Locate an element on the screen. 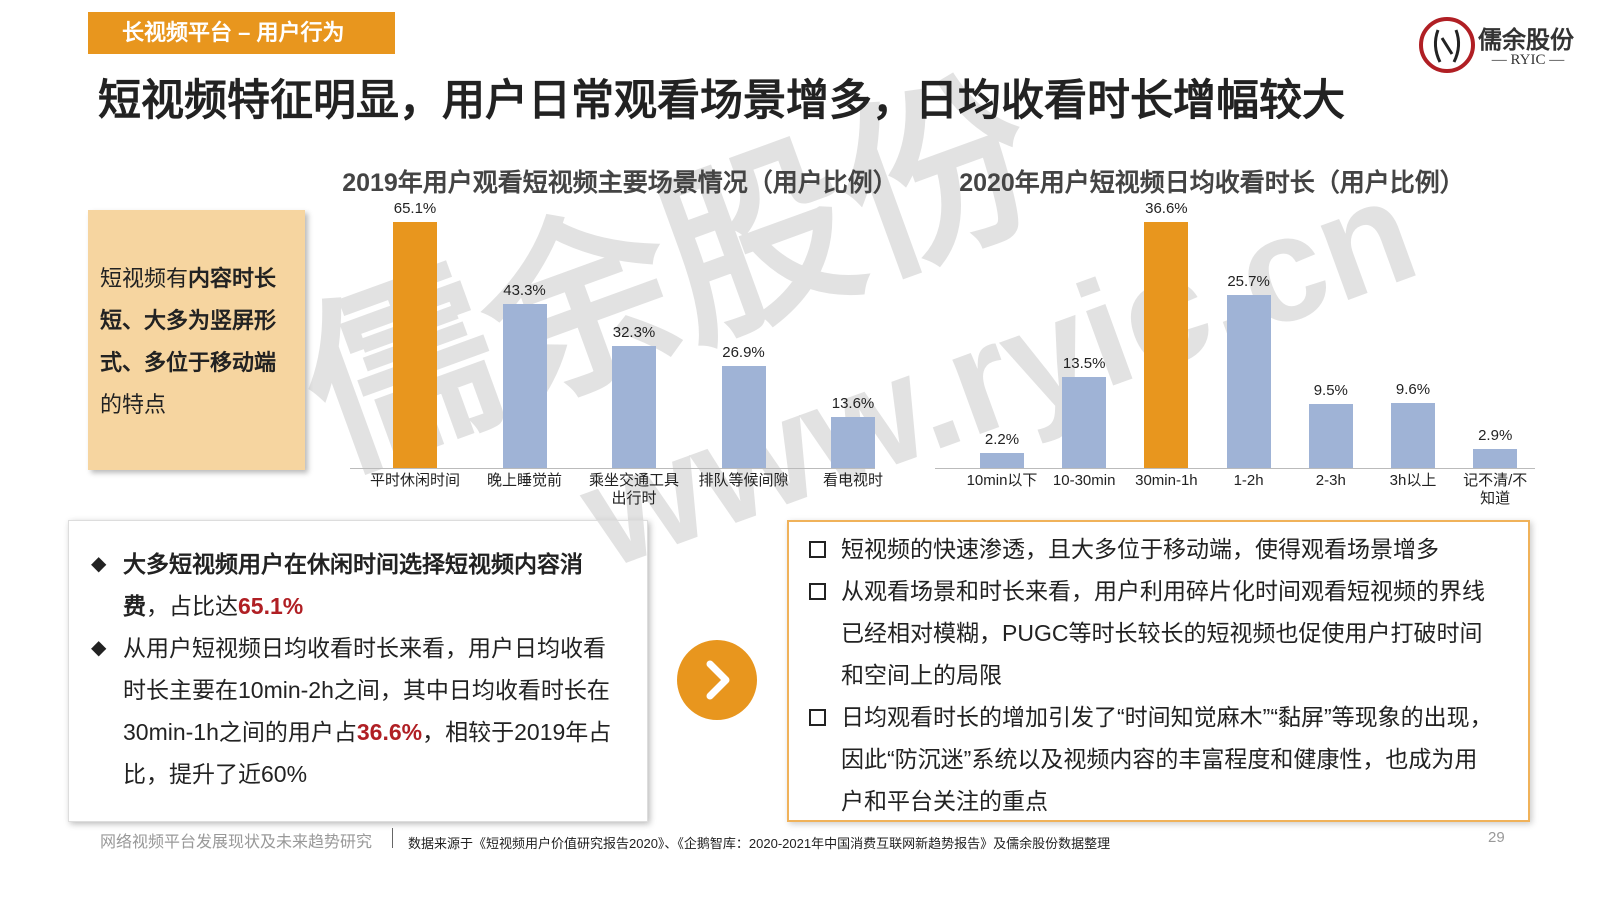 This screenshot has width=1600, height=900. x-tick-label: 3h以上 is located at coordinates (1413, 480).